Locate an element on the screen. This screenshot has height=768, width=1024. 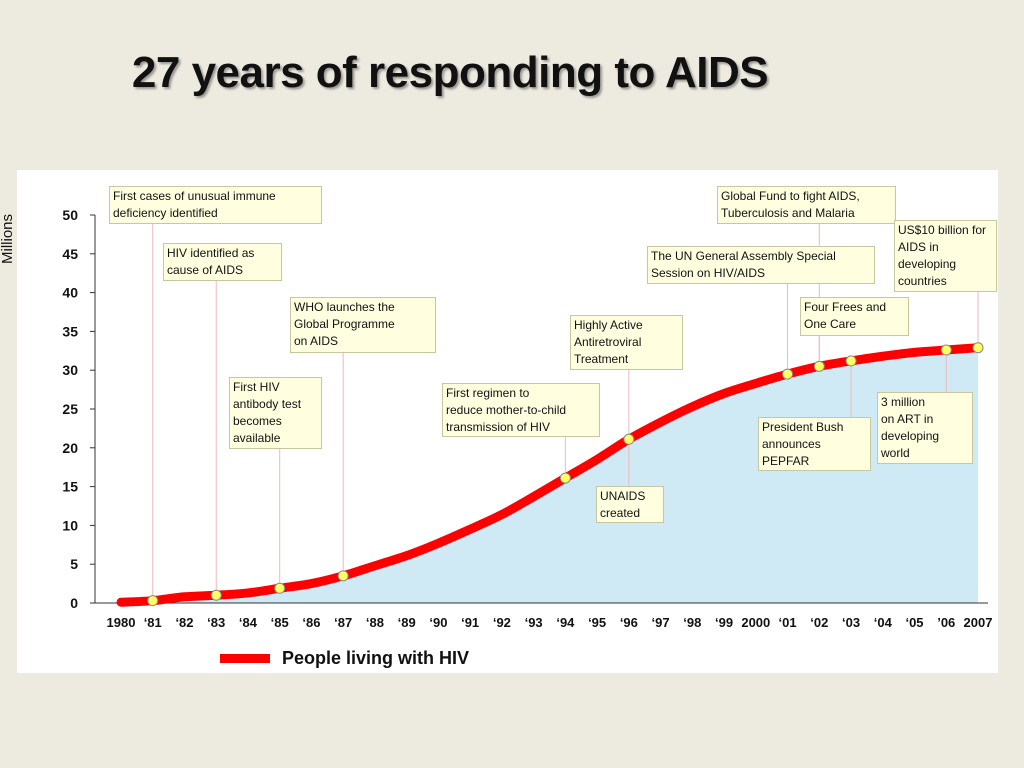
y-tick-label: 15 is located at coordinates (70, 487).